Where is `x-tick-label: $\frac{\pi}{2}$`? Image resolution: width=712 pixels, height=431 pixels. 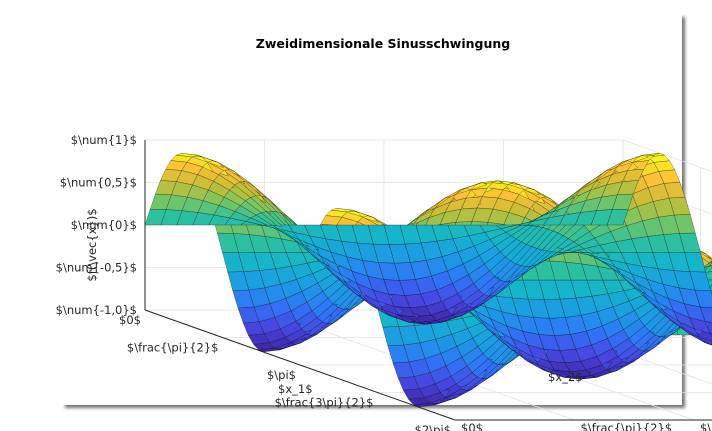
x-tick-label: $\frac{\pi}{2}$ is located at coordinates (173, 348).